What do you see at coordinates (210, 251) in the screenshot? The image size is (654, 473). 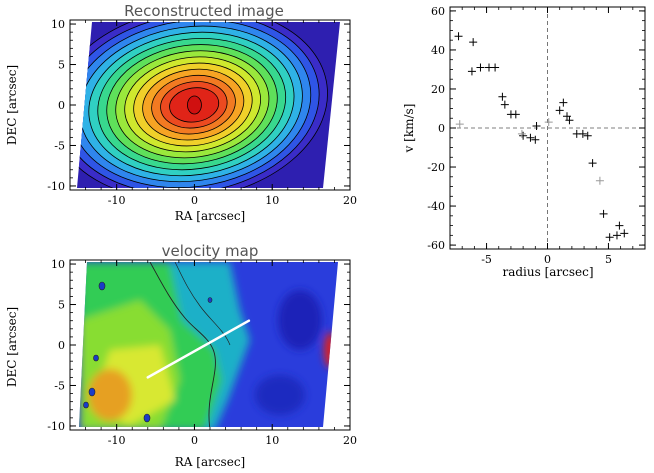 I see `velocity-map-title: velocity map` at bounding box center [210, 251].